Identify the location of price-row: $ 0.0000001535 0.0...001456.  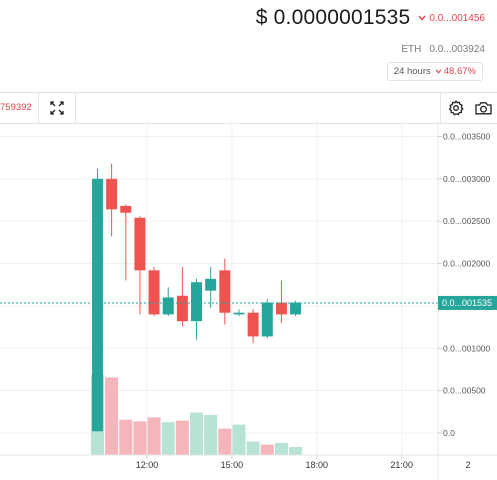
(370, 18).